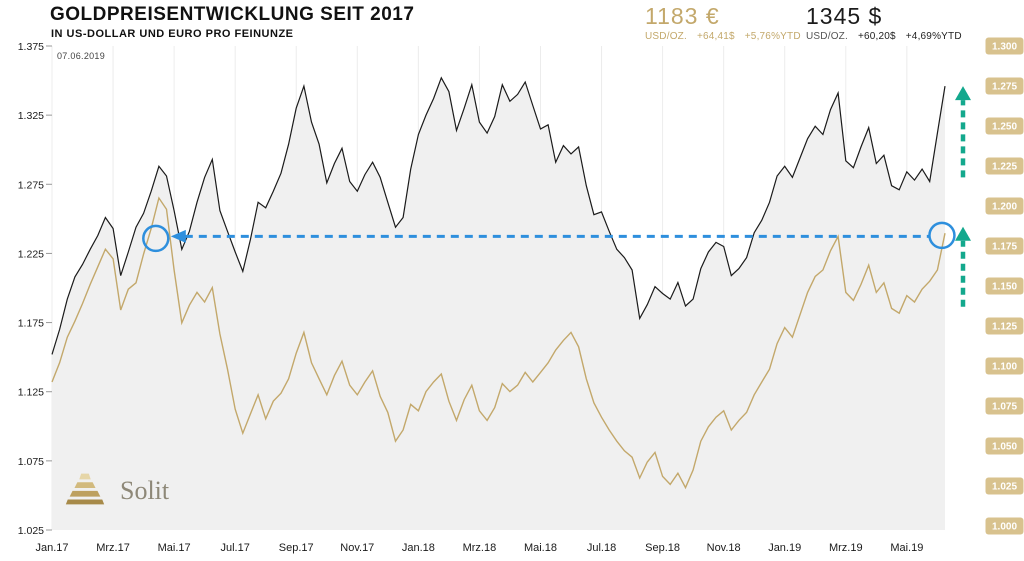 This screenshot has height=561, width=1024. I want to click on reference-arrowhead-left, so click(178, 236).